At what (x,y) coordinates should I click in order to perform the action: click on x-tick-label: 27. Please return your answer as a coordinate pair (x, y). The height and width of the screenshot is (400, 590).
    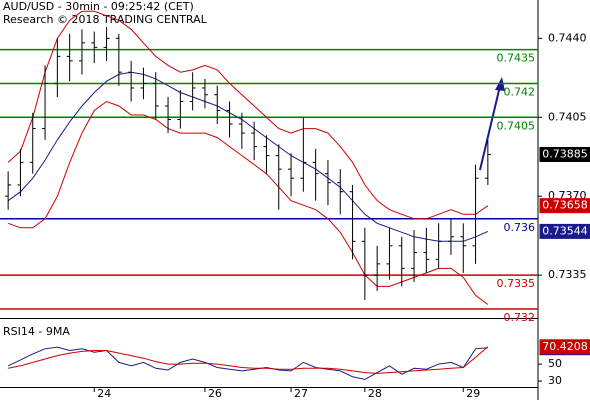
    Looking at the image, I should click on (301, 393).